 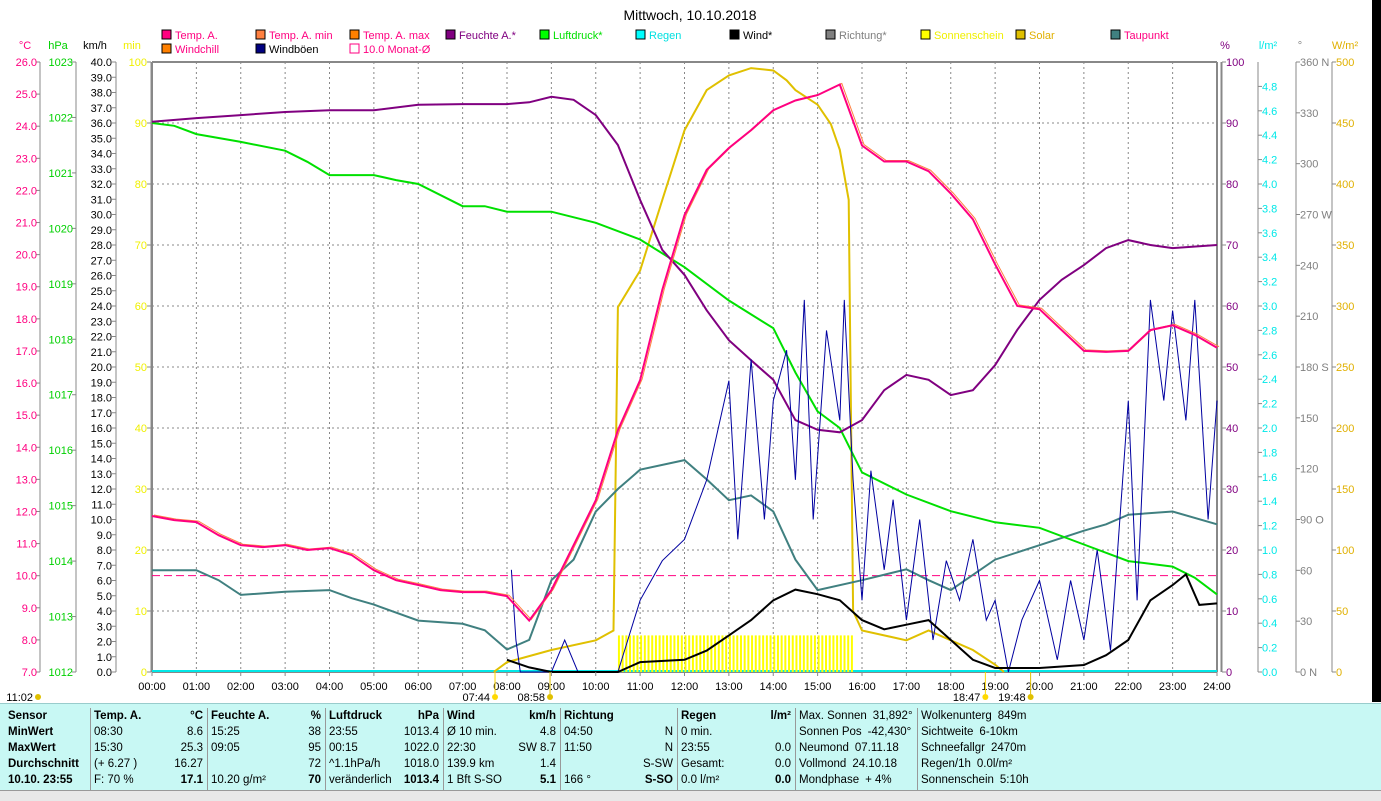 I want to click on cell-label: 09:05, so click(x=225, y=748).